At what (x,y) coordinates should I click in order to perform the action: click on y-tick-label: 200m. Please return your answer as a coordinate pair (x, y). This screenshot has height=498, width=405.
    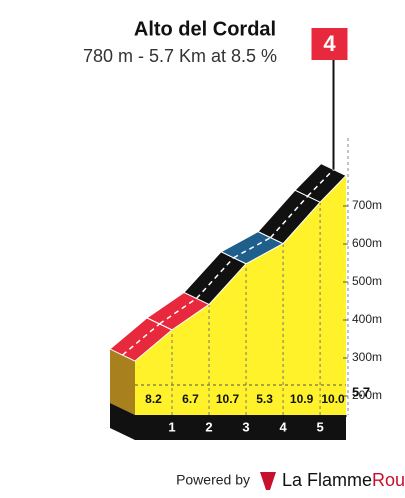
    Looking at the image, I should click on (367, 395).